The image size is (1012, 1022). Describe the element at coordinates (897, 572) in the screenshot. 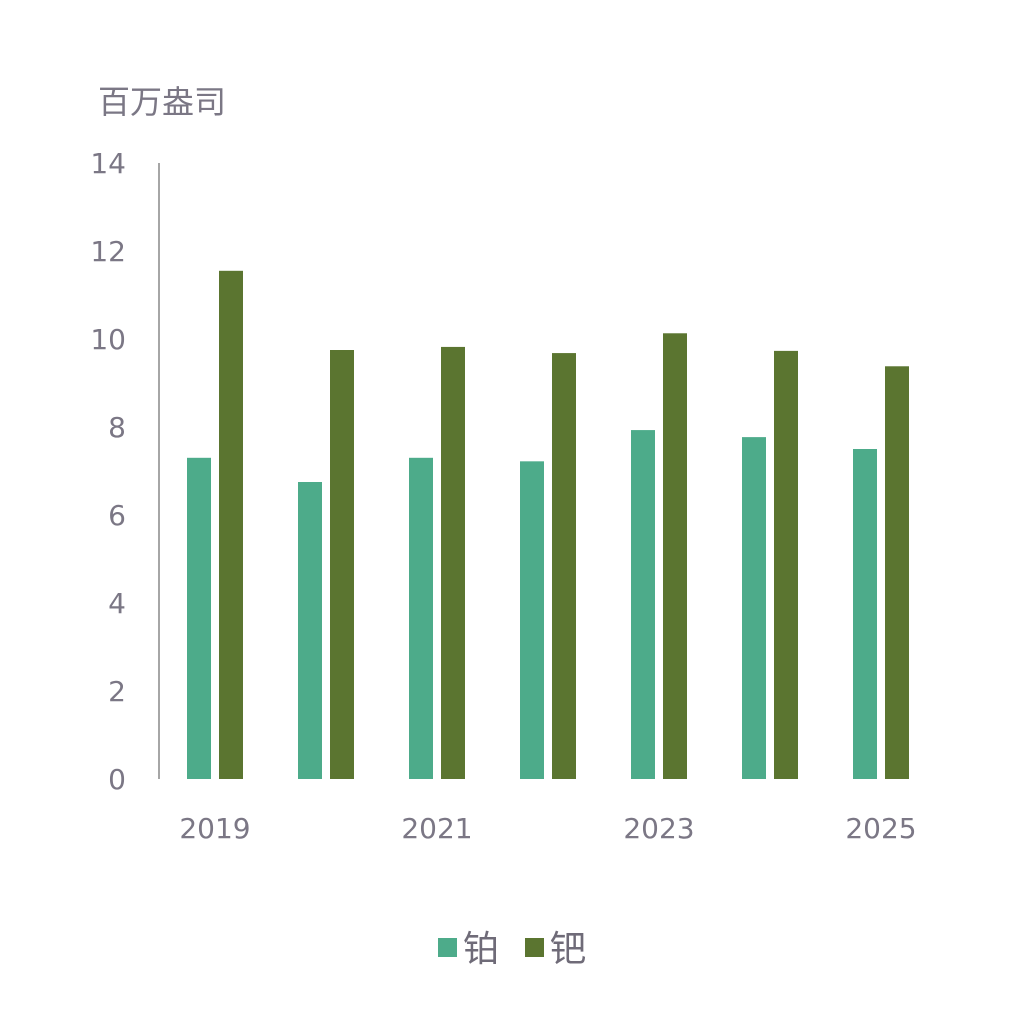

I see `bar-palladium-2025` at that location.